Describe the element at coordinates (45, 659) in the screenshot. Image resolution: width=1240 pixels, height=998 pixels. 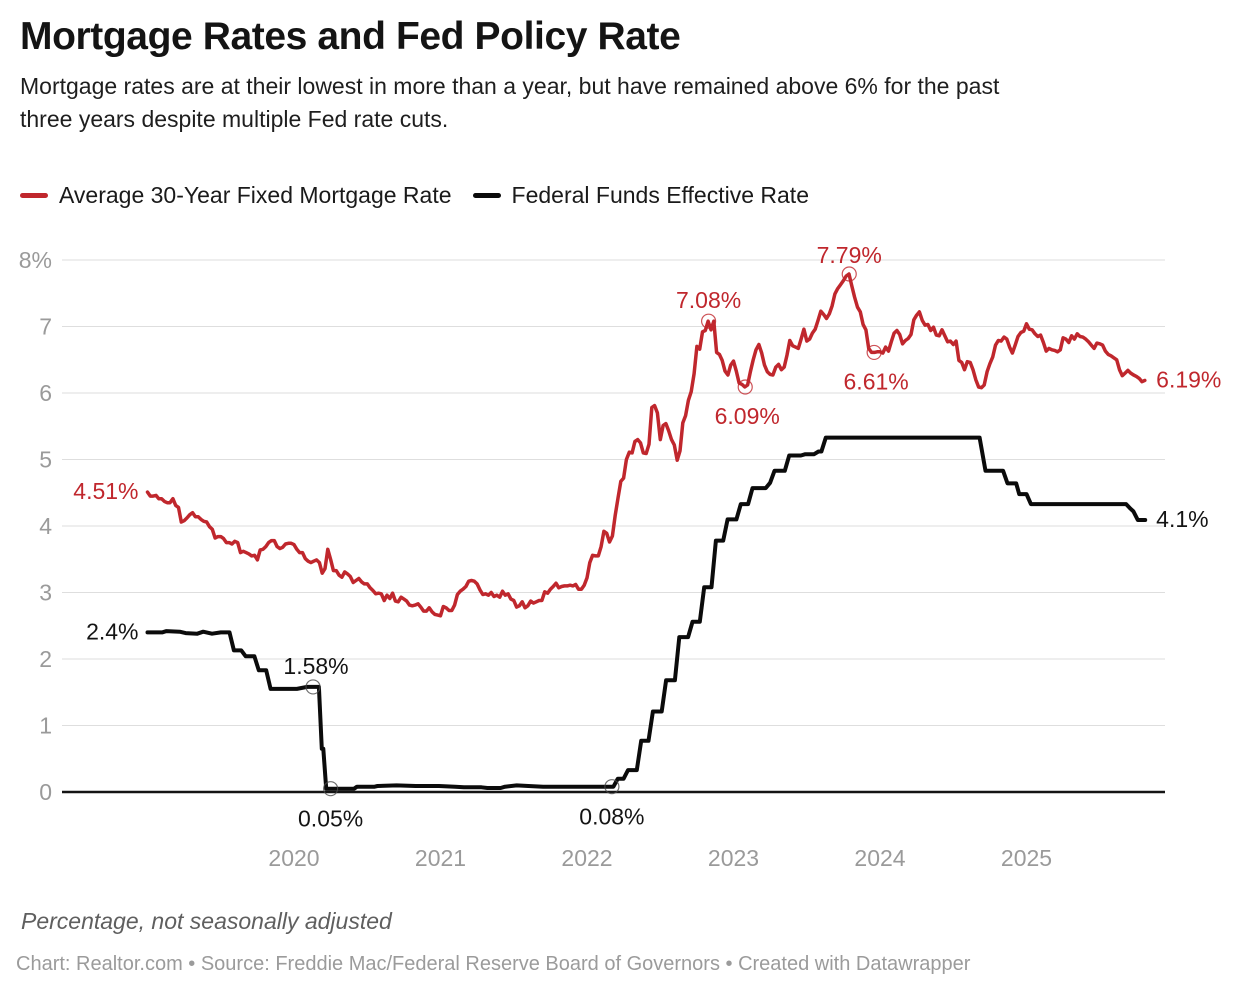
I see `y-tick-label: 2` at that location.